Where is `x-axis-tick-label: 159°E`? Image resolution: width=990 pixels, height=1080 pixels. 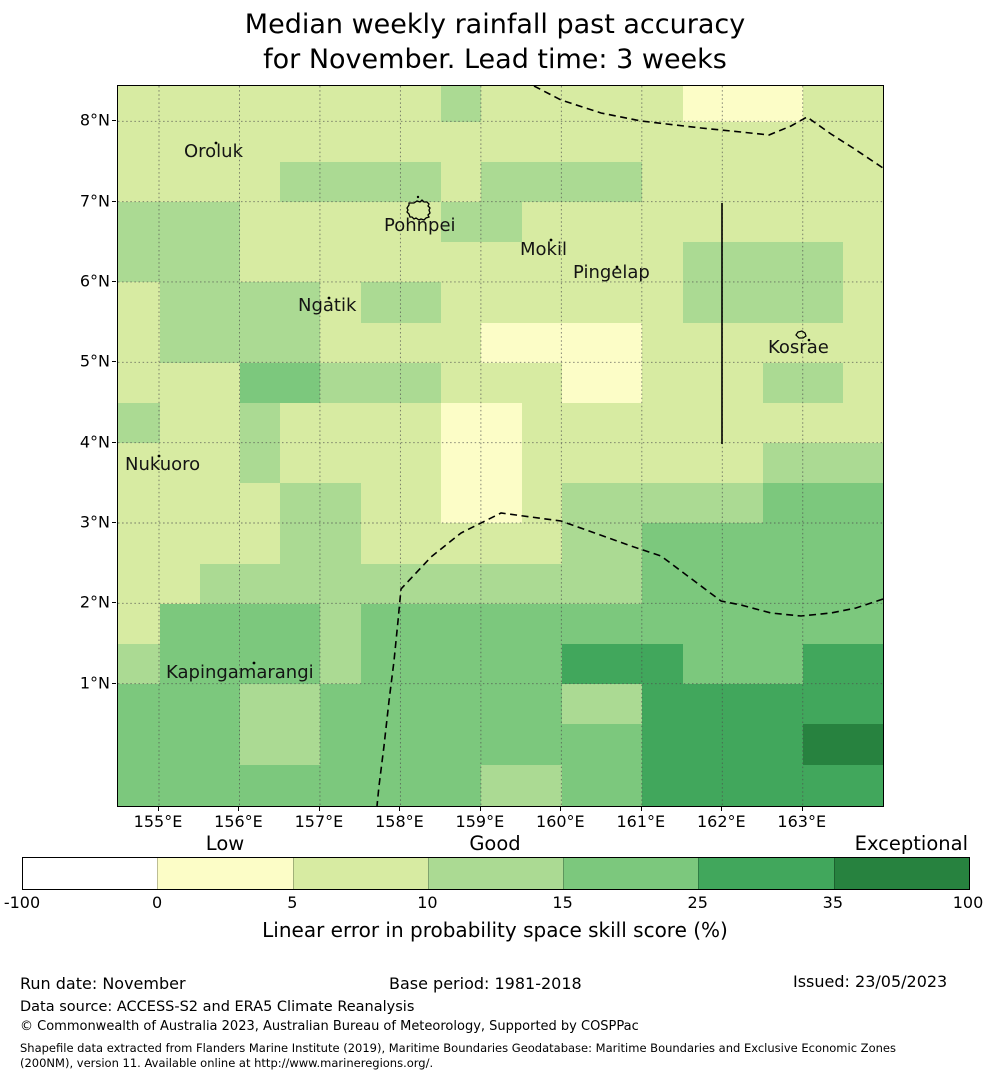
x-axis-tick-label: 159°E is located at coordinates (480, 821).